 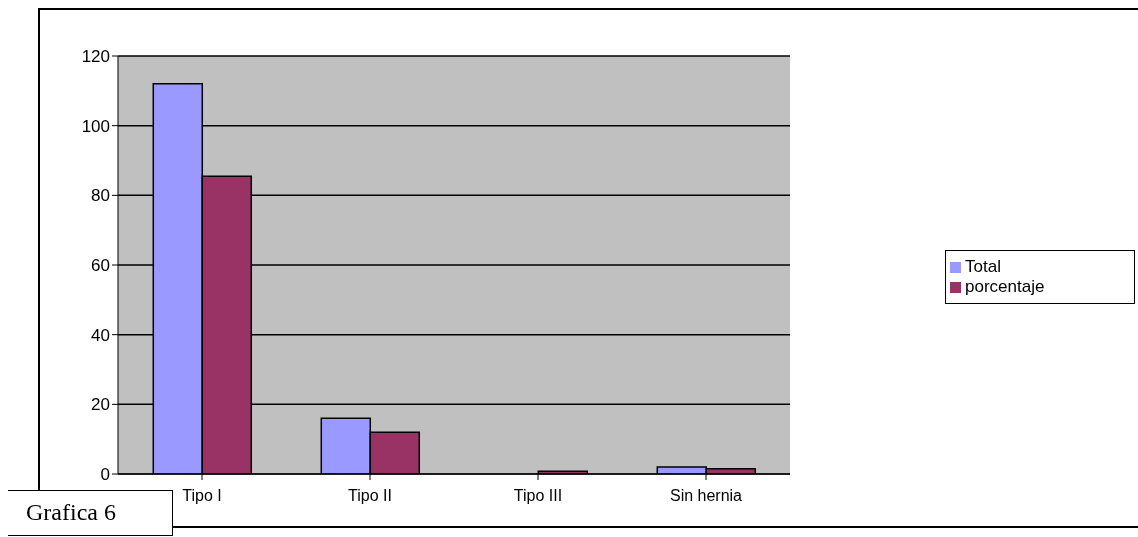 What do you see at coordinates (1005, 286) in the screenshot?
I see `legend-label: porcentaje` at bounding box center [1005, 286].